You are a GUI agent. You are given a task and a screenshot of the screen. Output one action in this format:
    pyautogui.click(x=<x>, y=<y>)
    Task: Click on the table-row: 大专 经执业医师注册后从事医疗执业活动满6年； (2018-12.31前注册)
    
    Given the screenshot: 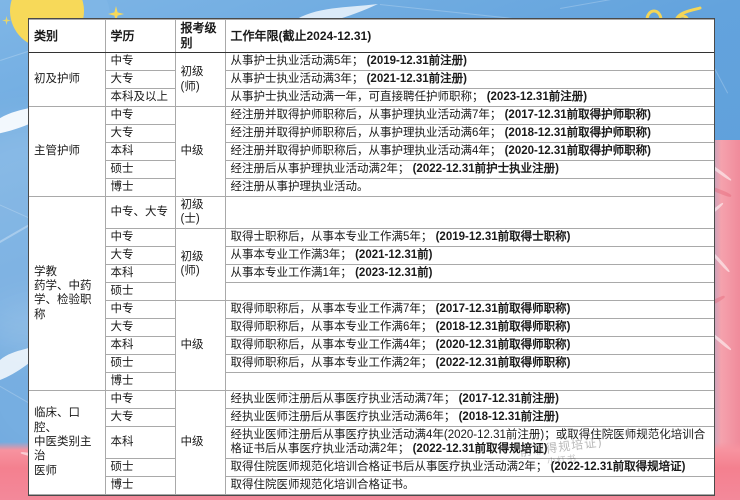 What is the action you would take?
    pyautogui.click(x=371, y=417)
    